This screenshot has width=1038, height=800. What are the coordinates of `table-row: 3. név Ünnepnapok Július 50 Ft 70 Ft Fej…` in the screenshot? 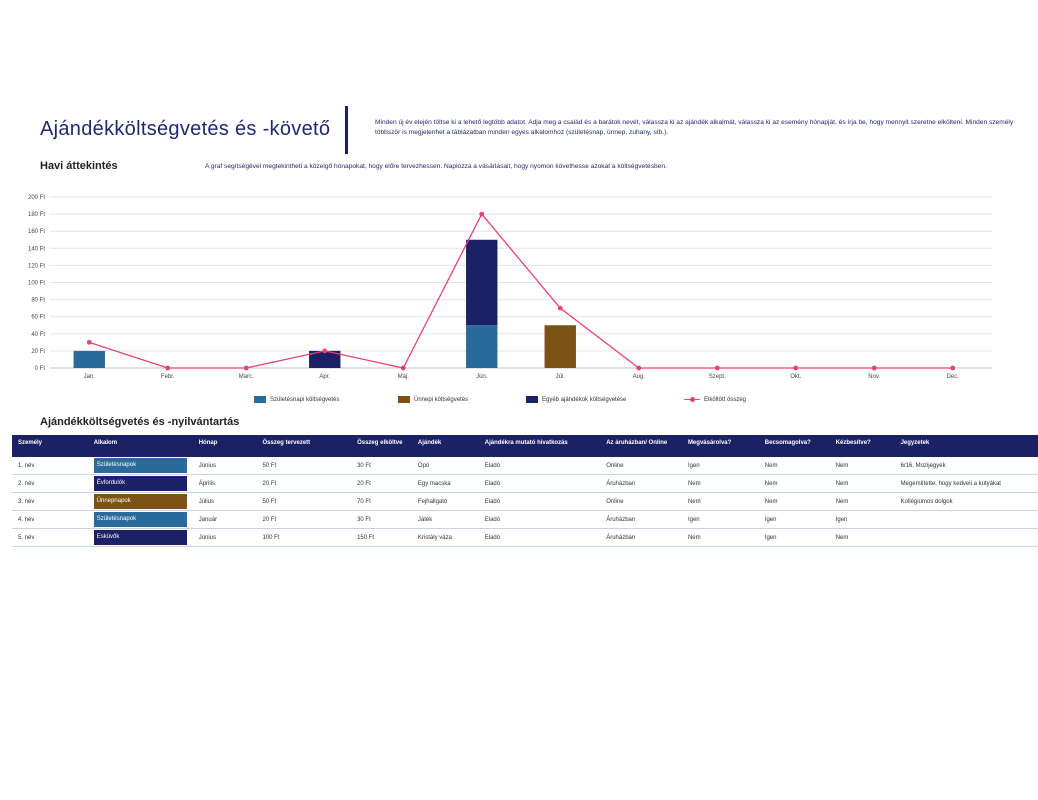 It's located at (525, 501).